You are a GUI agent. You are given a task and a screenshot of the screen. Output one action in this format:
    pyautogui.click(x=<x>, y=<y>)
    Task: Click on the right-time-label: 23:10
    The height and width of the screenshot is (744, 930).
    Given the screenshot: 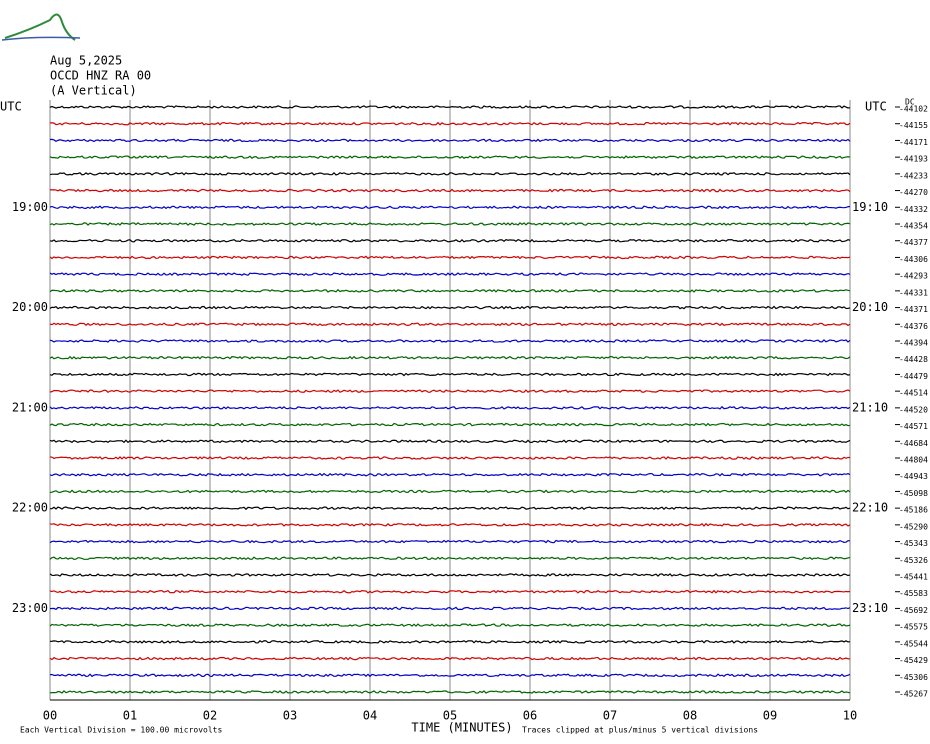 What is the action you would take?
    pyautogui.click(x=870, y=608)
    